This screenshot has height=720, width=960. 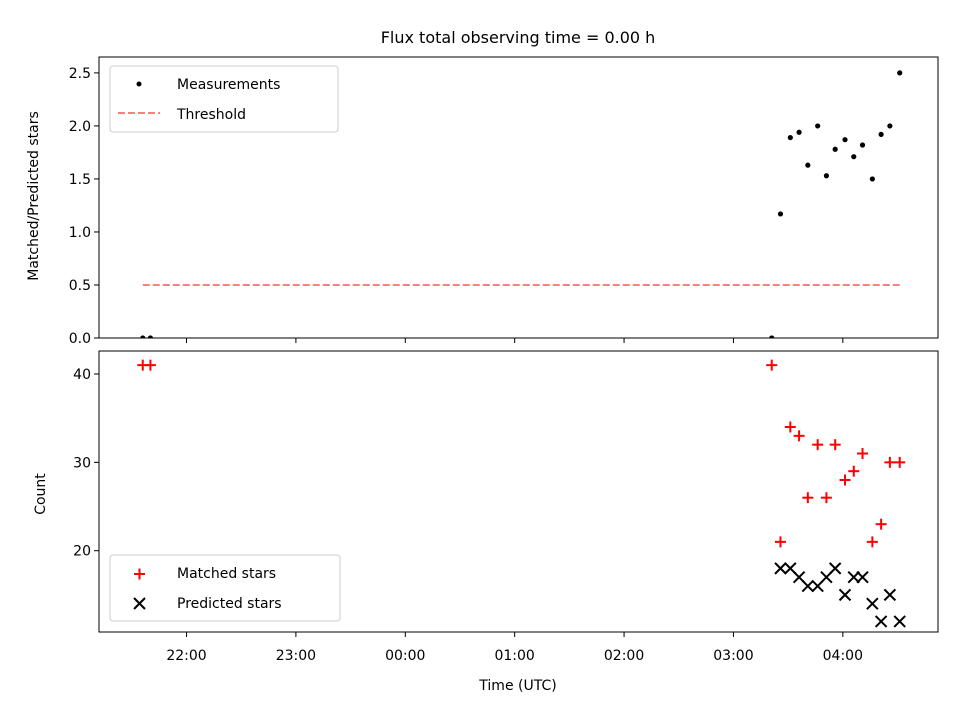 What do you see at coordinates (80, 339) in the screenshot?
I see `top-y-tick-label: 0.0` at bounding box center [80, 339].